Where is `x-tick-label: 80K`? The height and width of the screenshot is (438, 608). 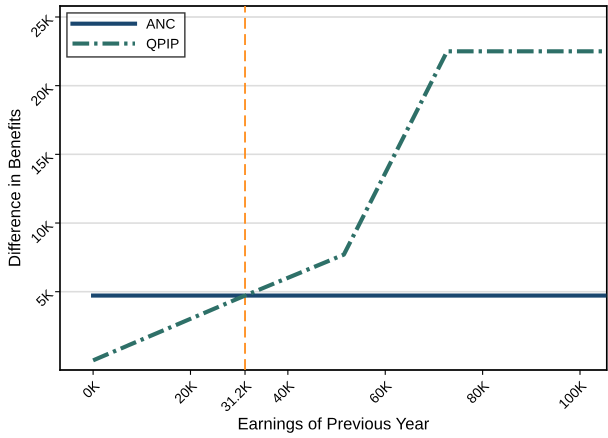
x-tick-label: 80K is located at coordinates (478, 392).